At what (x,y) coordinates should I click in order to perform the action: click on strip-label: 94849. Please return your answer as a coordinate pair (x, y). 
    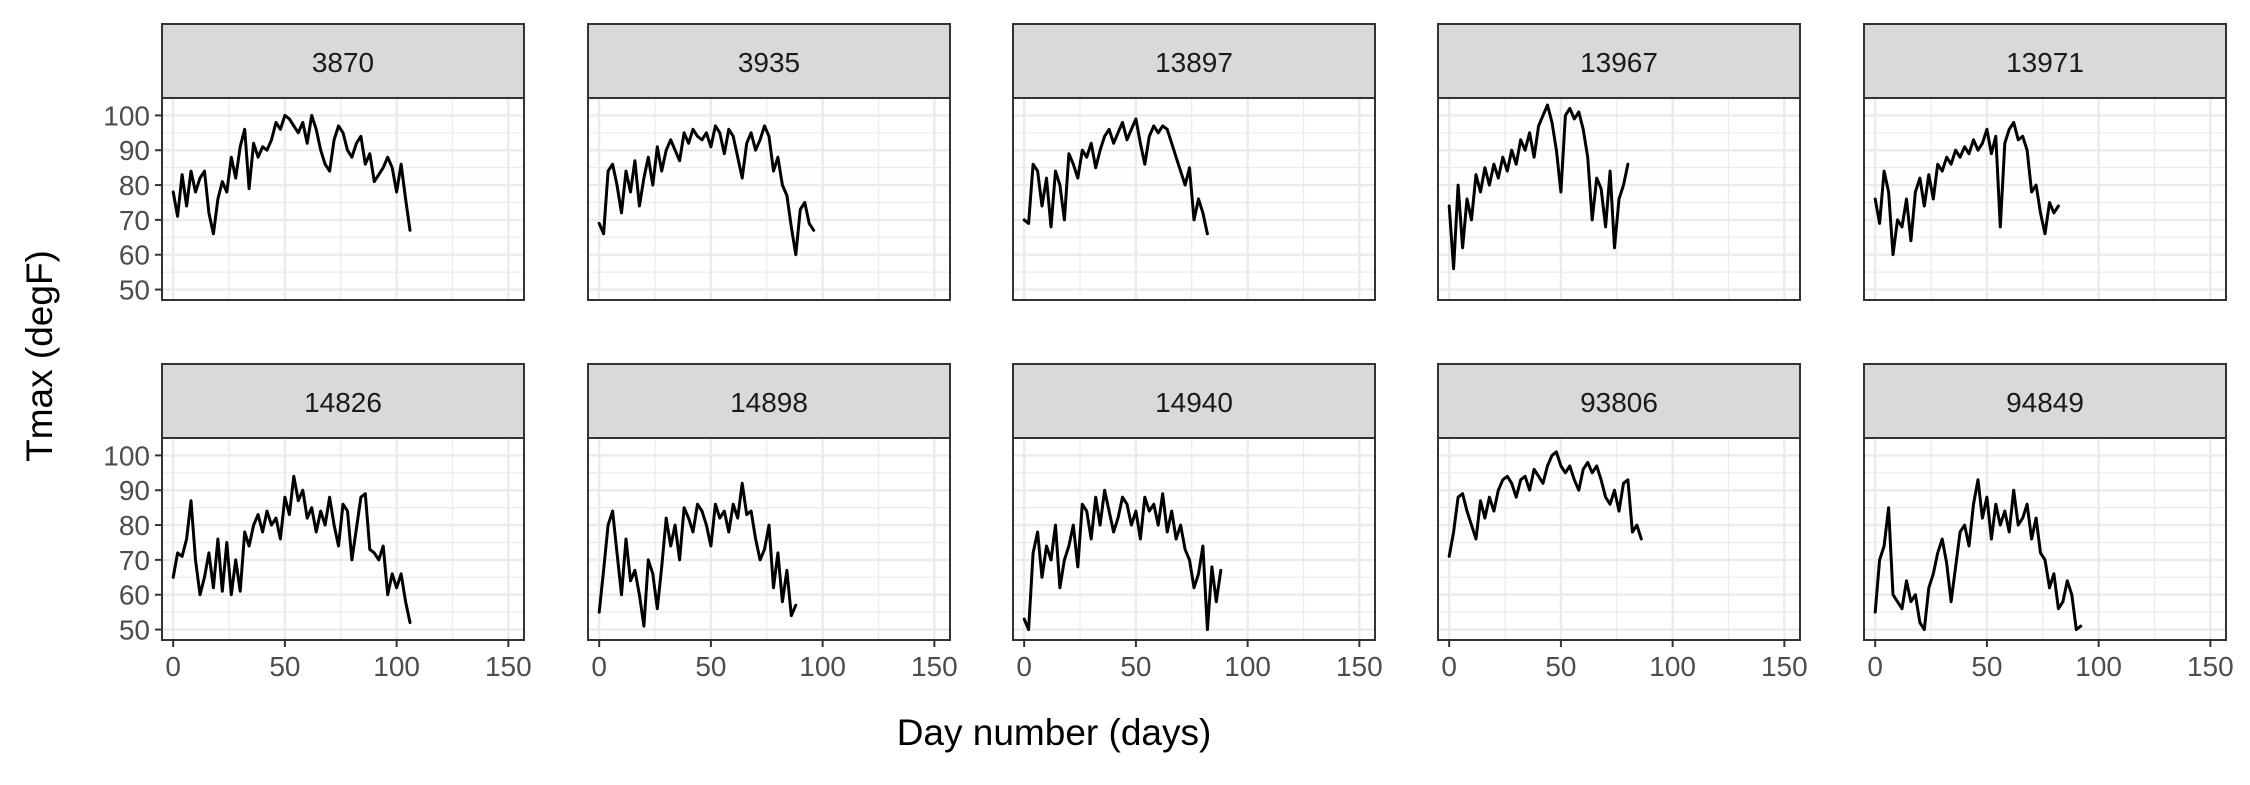
    Looking at the image, I should click on (2045, 402).